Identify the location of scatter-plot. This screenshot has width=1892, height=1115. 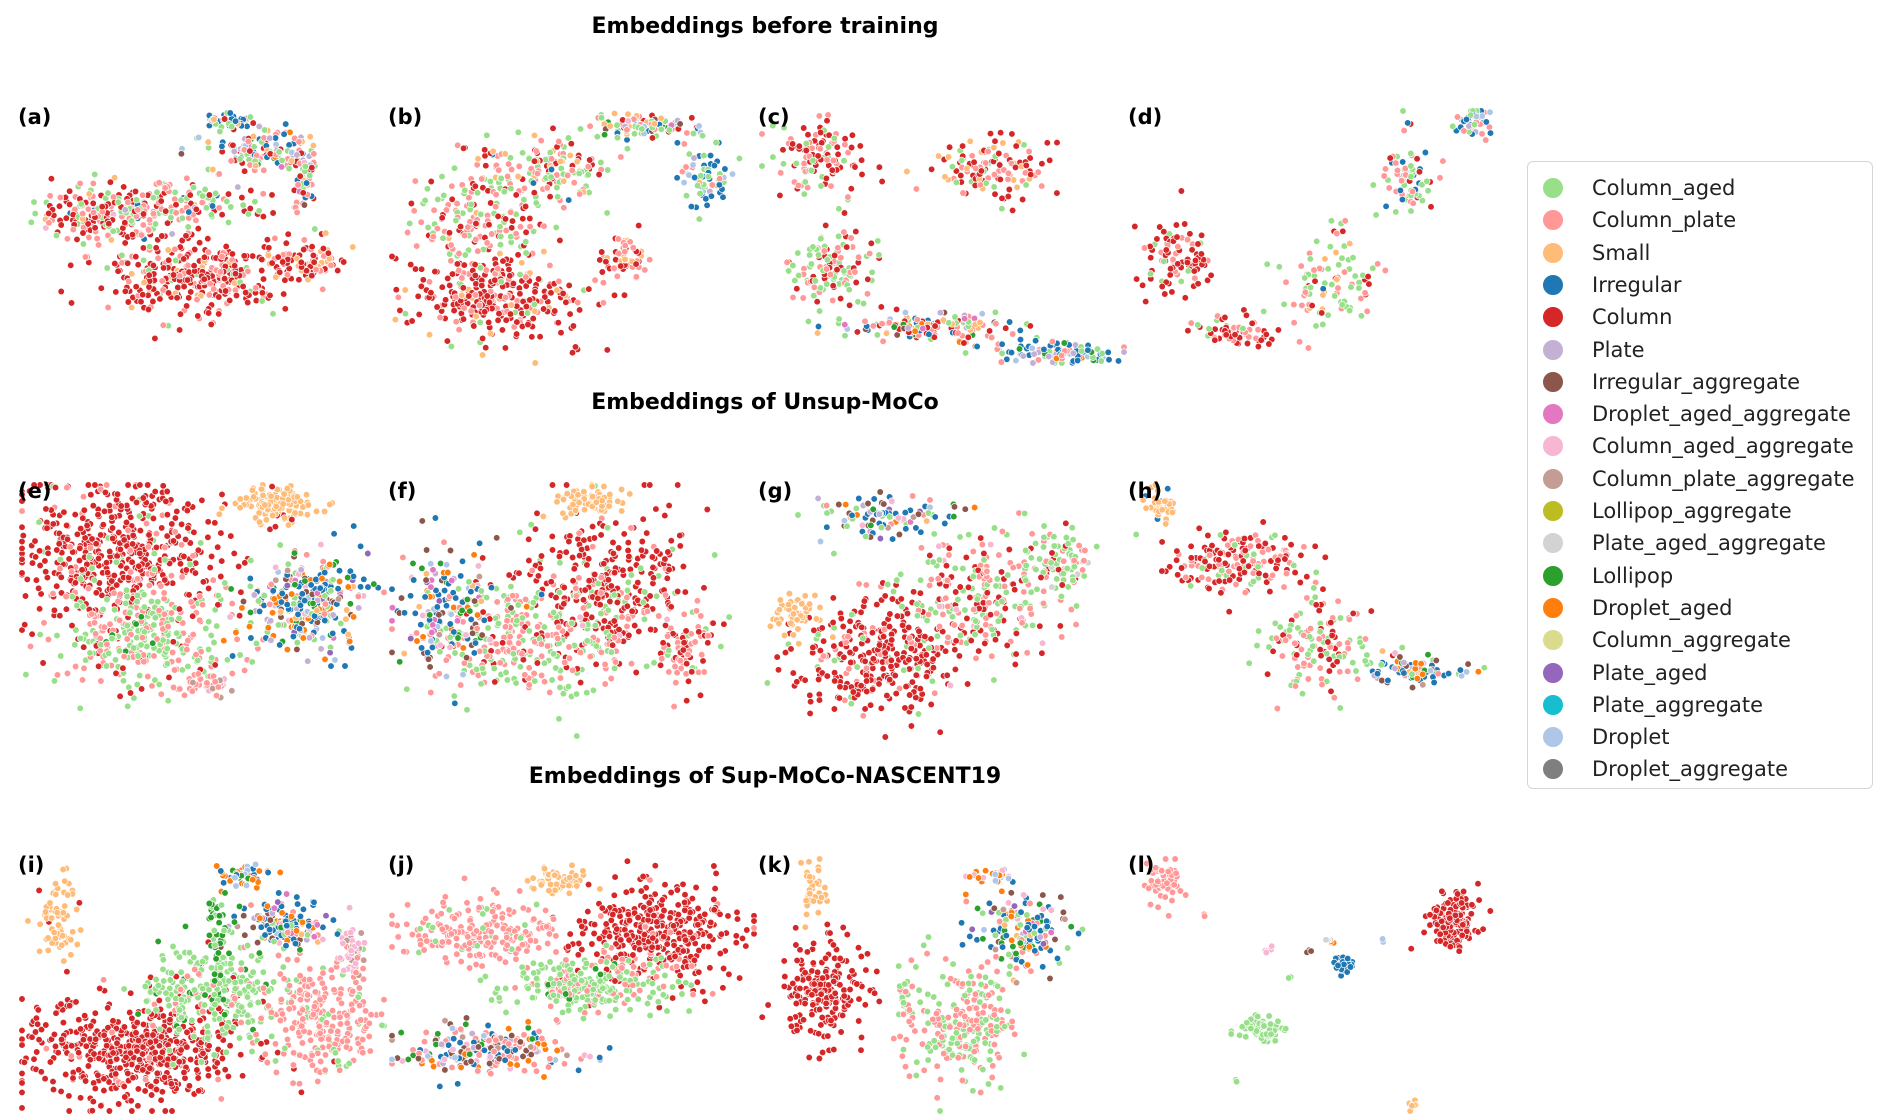
(192, 226).